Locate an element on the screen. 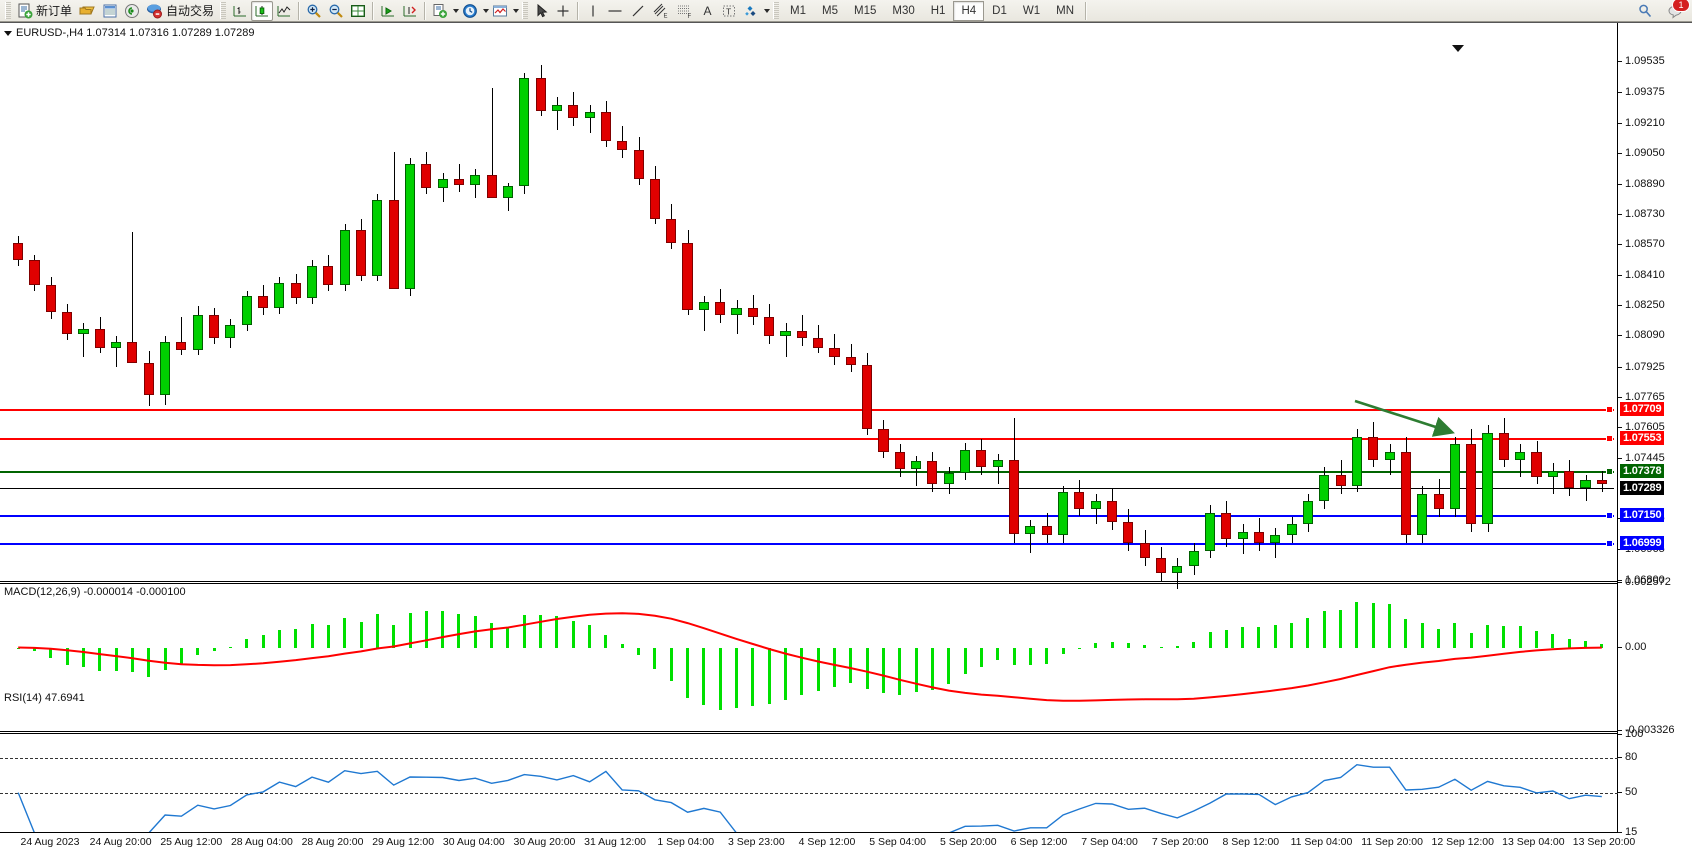 This screenshot has height=852, width=1692. notification-badge: 1 is located at coordinates (1681, 6).